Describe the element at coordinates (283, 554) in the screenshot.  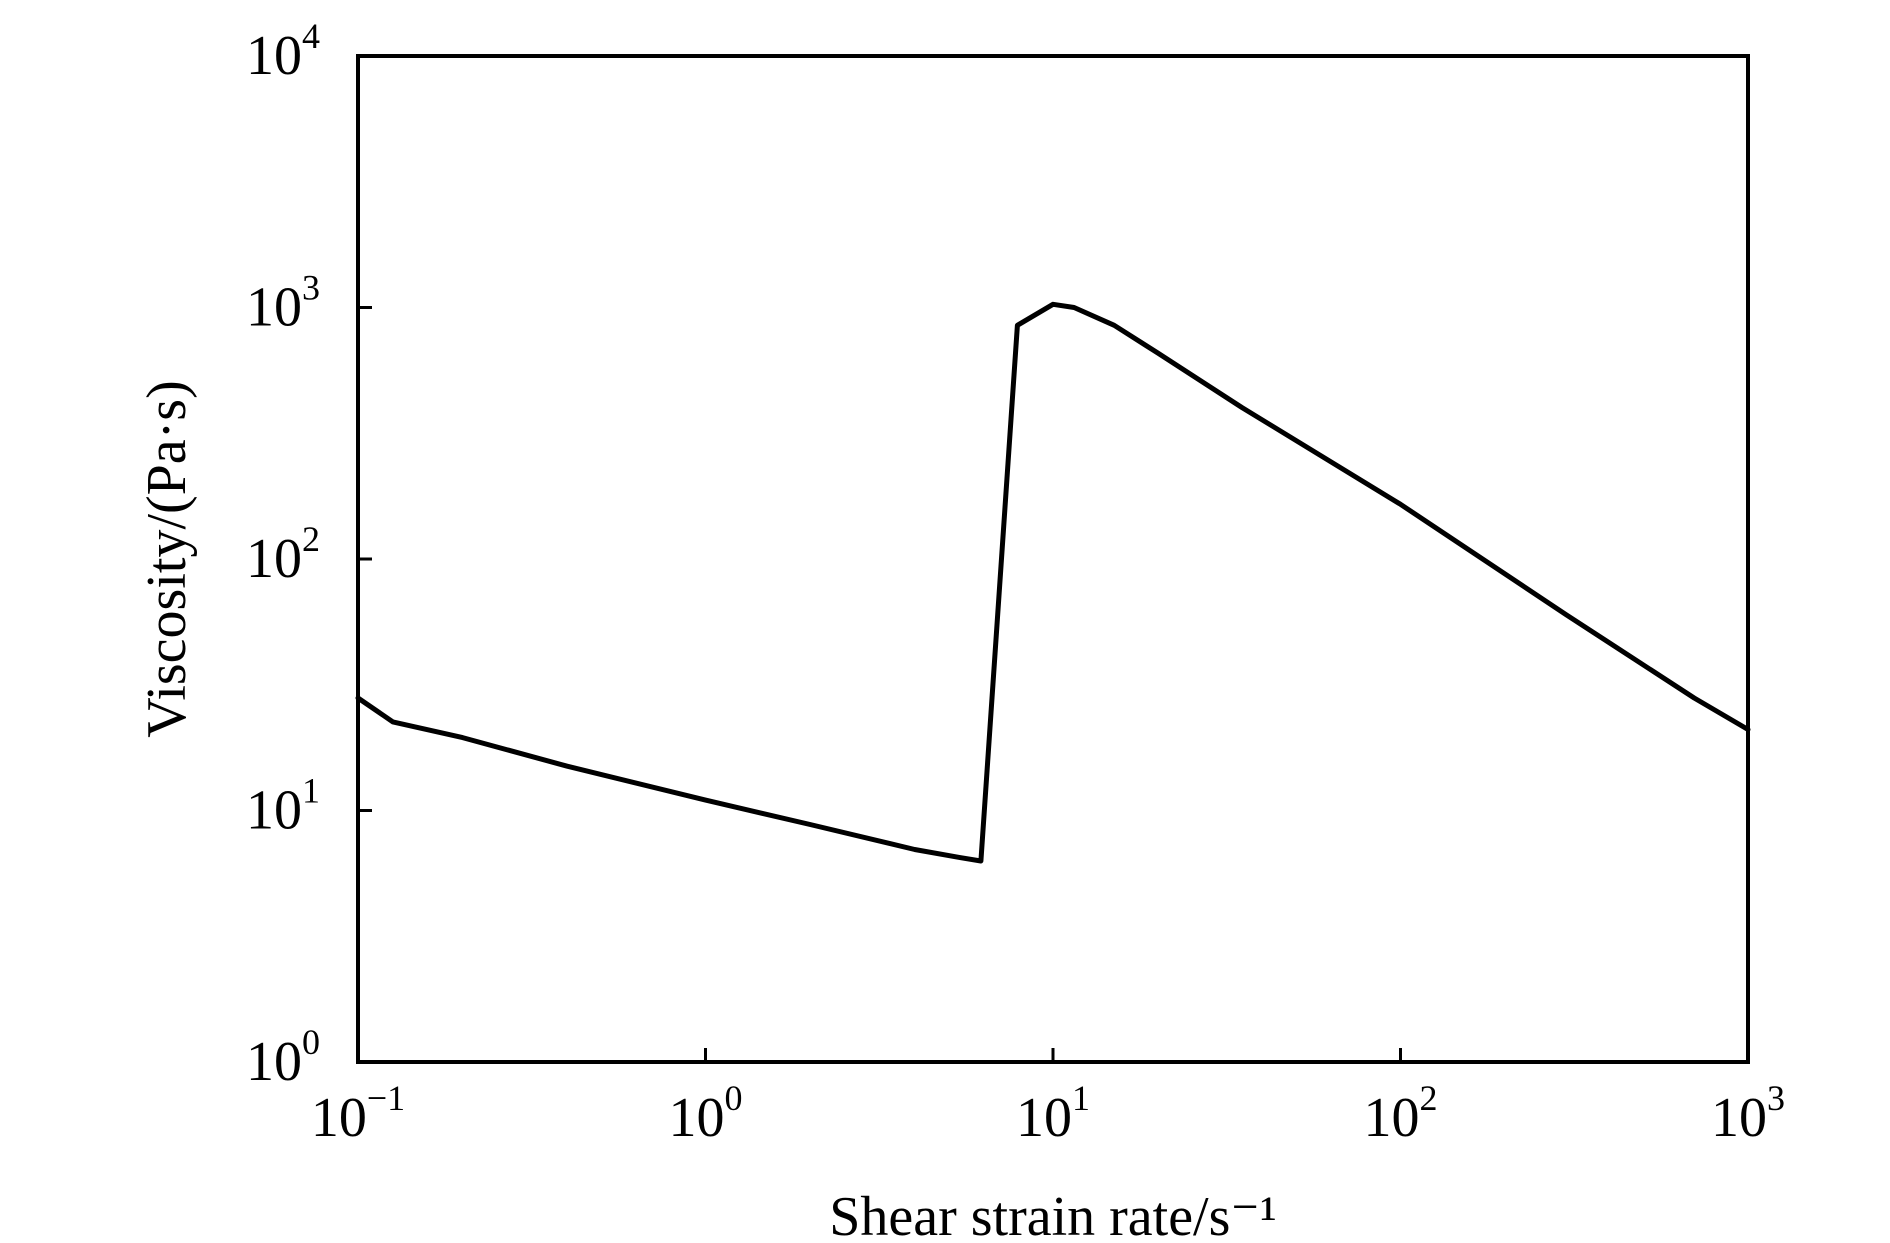
I see `y-tick-label: 10²` at that location.